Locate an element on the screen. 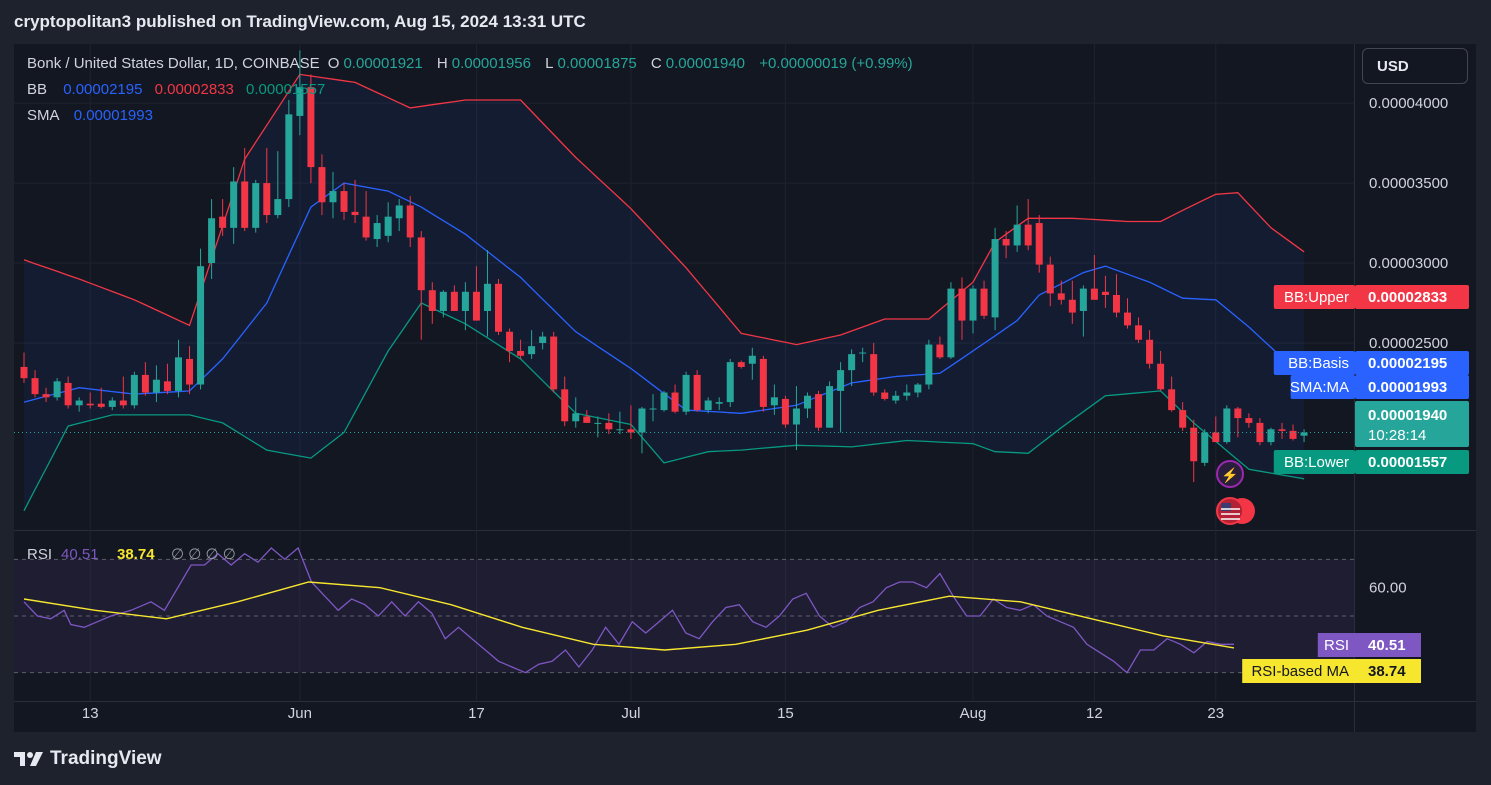  bb-upper-tag-label: BB:Upper is located at coordinates (1316, 297).